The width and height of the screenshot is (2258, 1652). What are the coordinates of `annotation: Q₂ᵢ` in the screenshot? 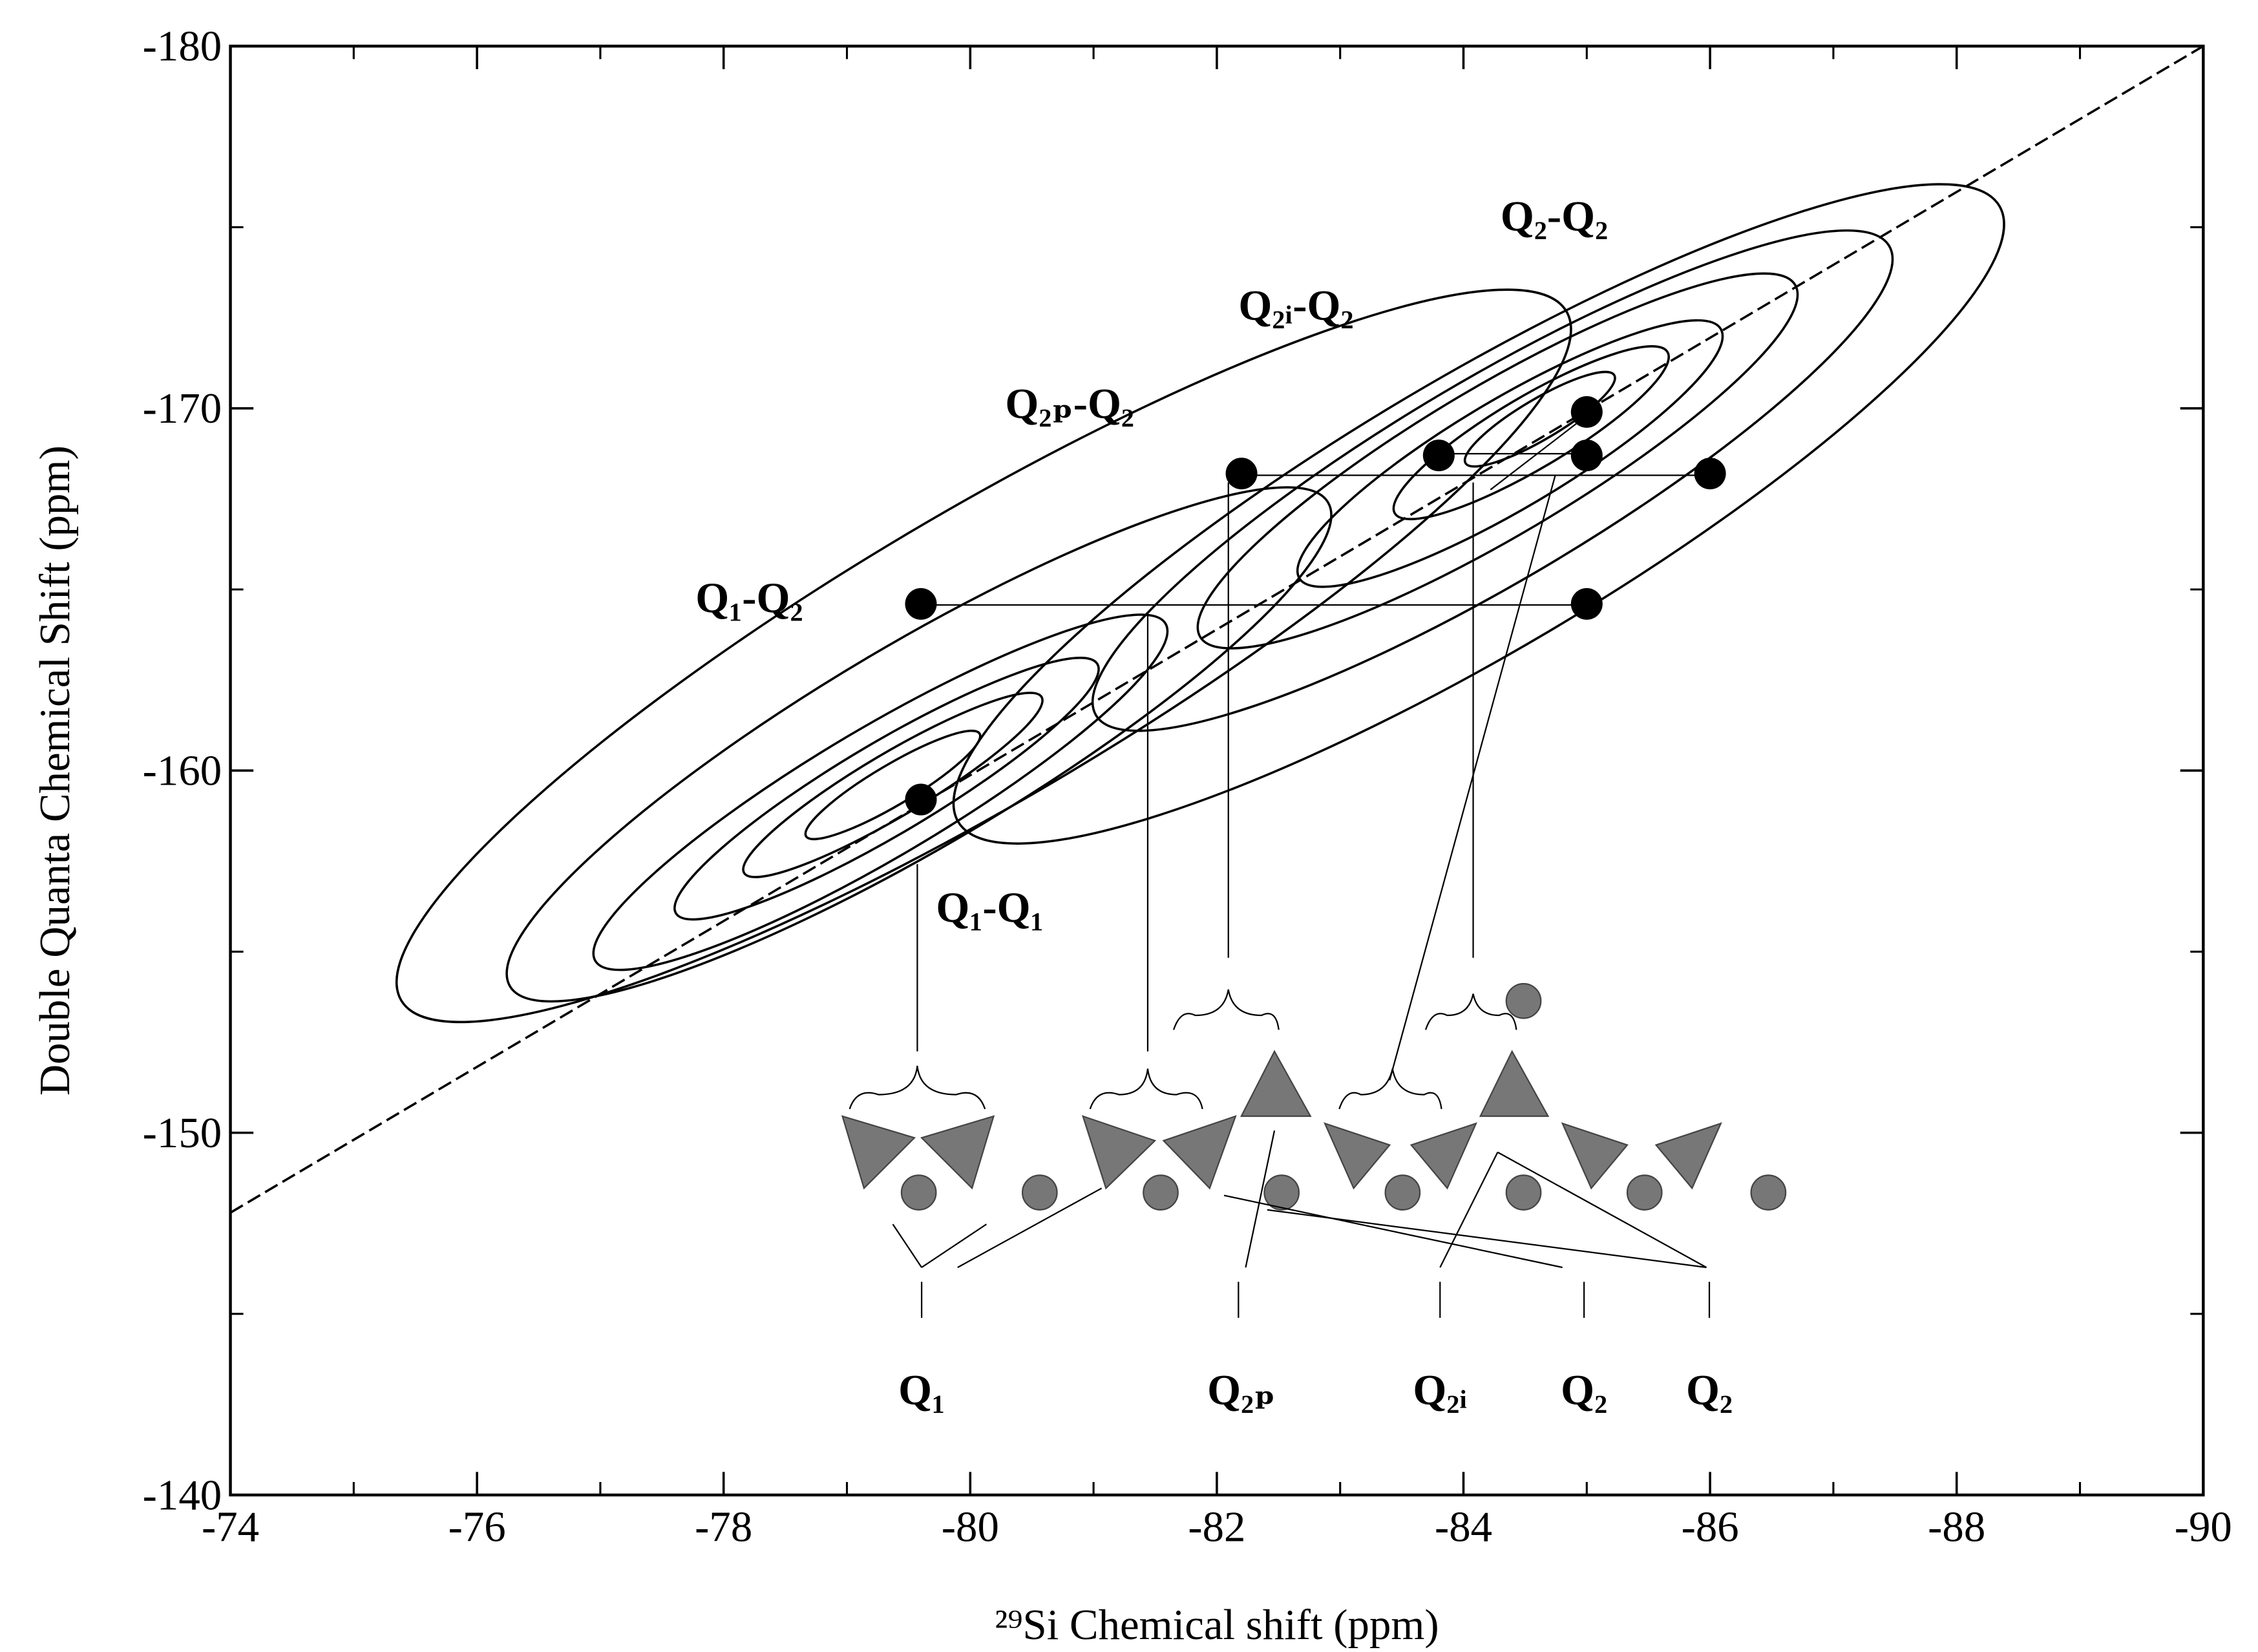 It's located at (1440, 1390).